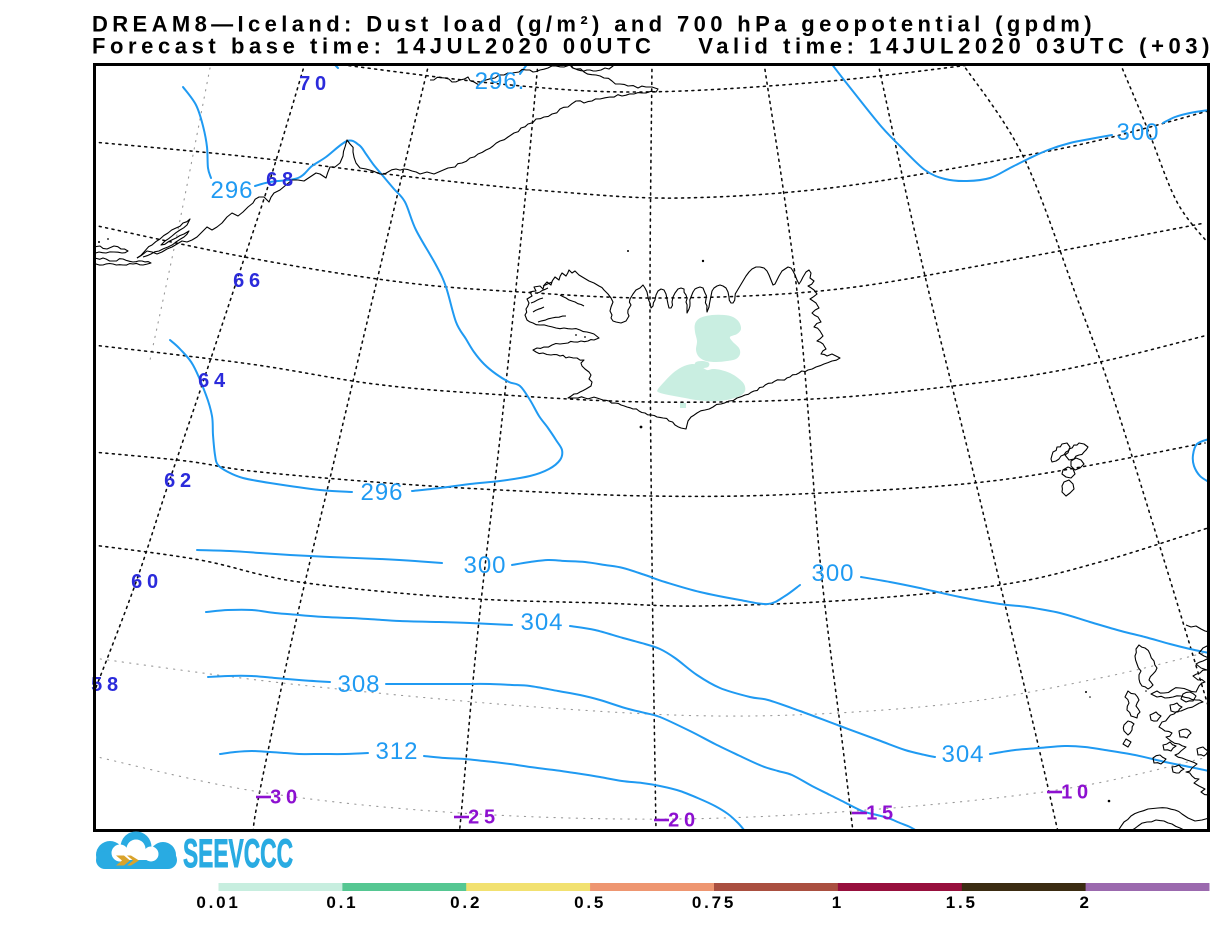  I want to click on svg-text: 66, so click(249, 281).